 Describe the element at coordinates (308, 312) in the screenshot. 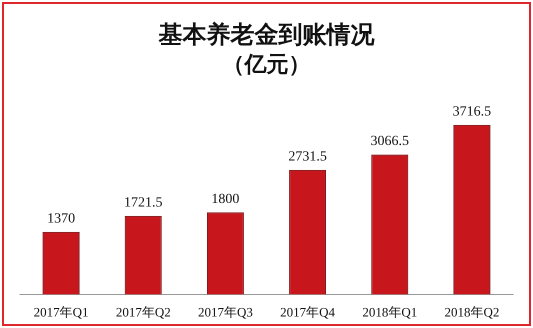

I see `x-tick-label: 2017年Q4` at that location.